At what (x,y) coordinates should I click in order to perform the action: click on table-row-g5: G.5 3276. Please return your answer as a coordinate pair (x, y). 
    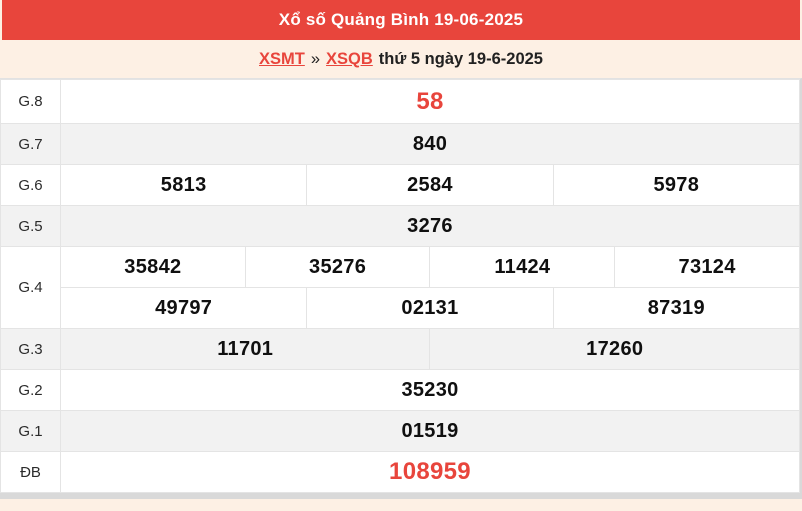
    Looking at the image, I should click on (400, 226).